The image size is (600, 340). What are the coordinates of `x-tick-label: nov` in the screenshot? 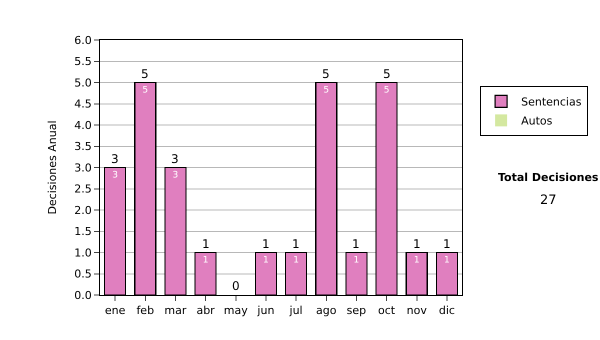 It's located at (417, 311).